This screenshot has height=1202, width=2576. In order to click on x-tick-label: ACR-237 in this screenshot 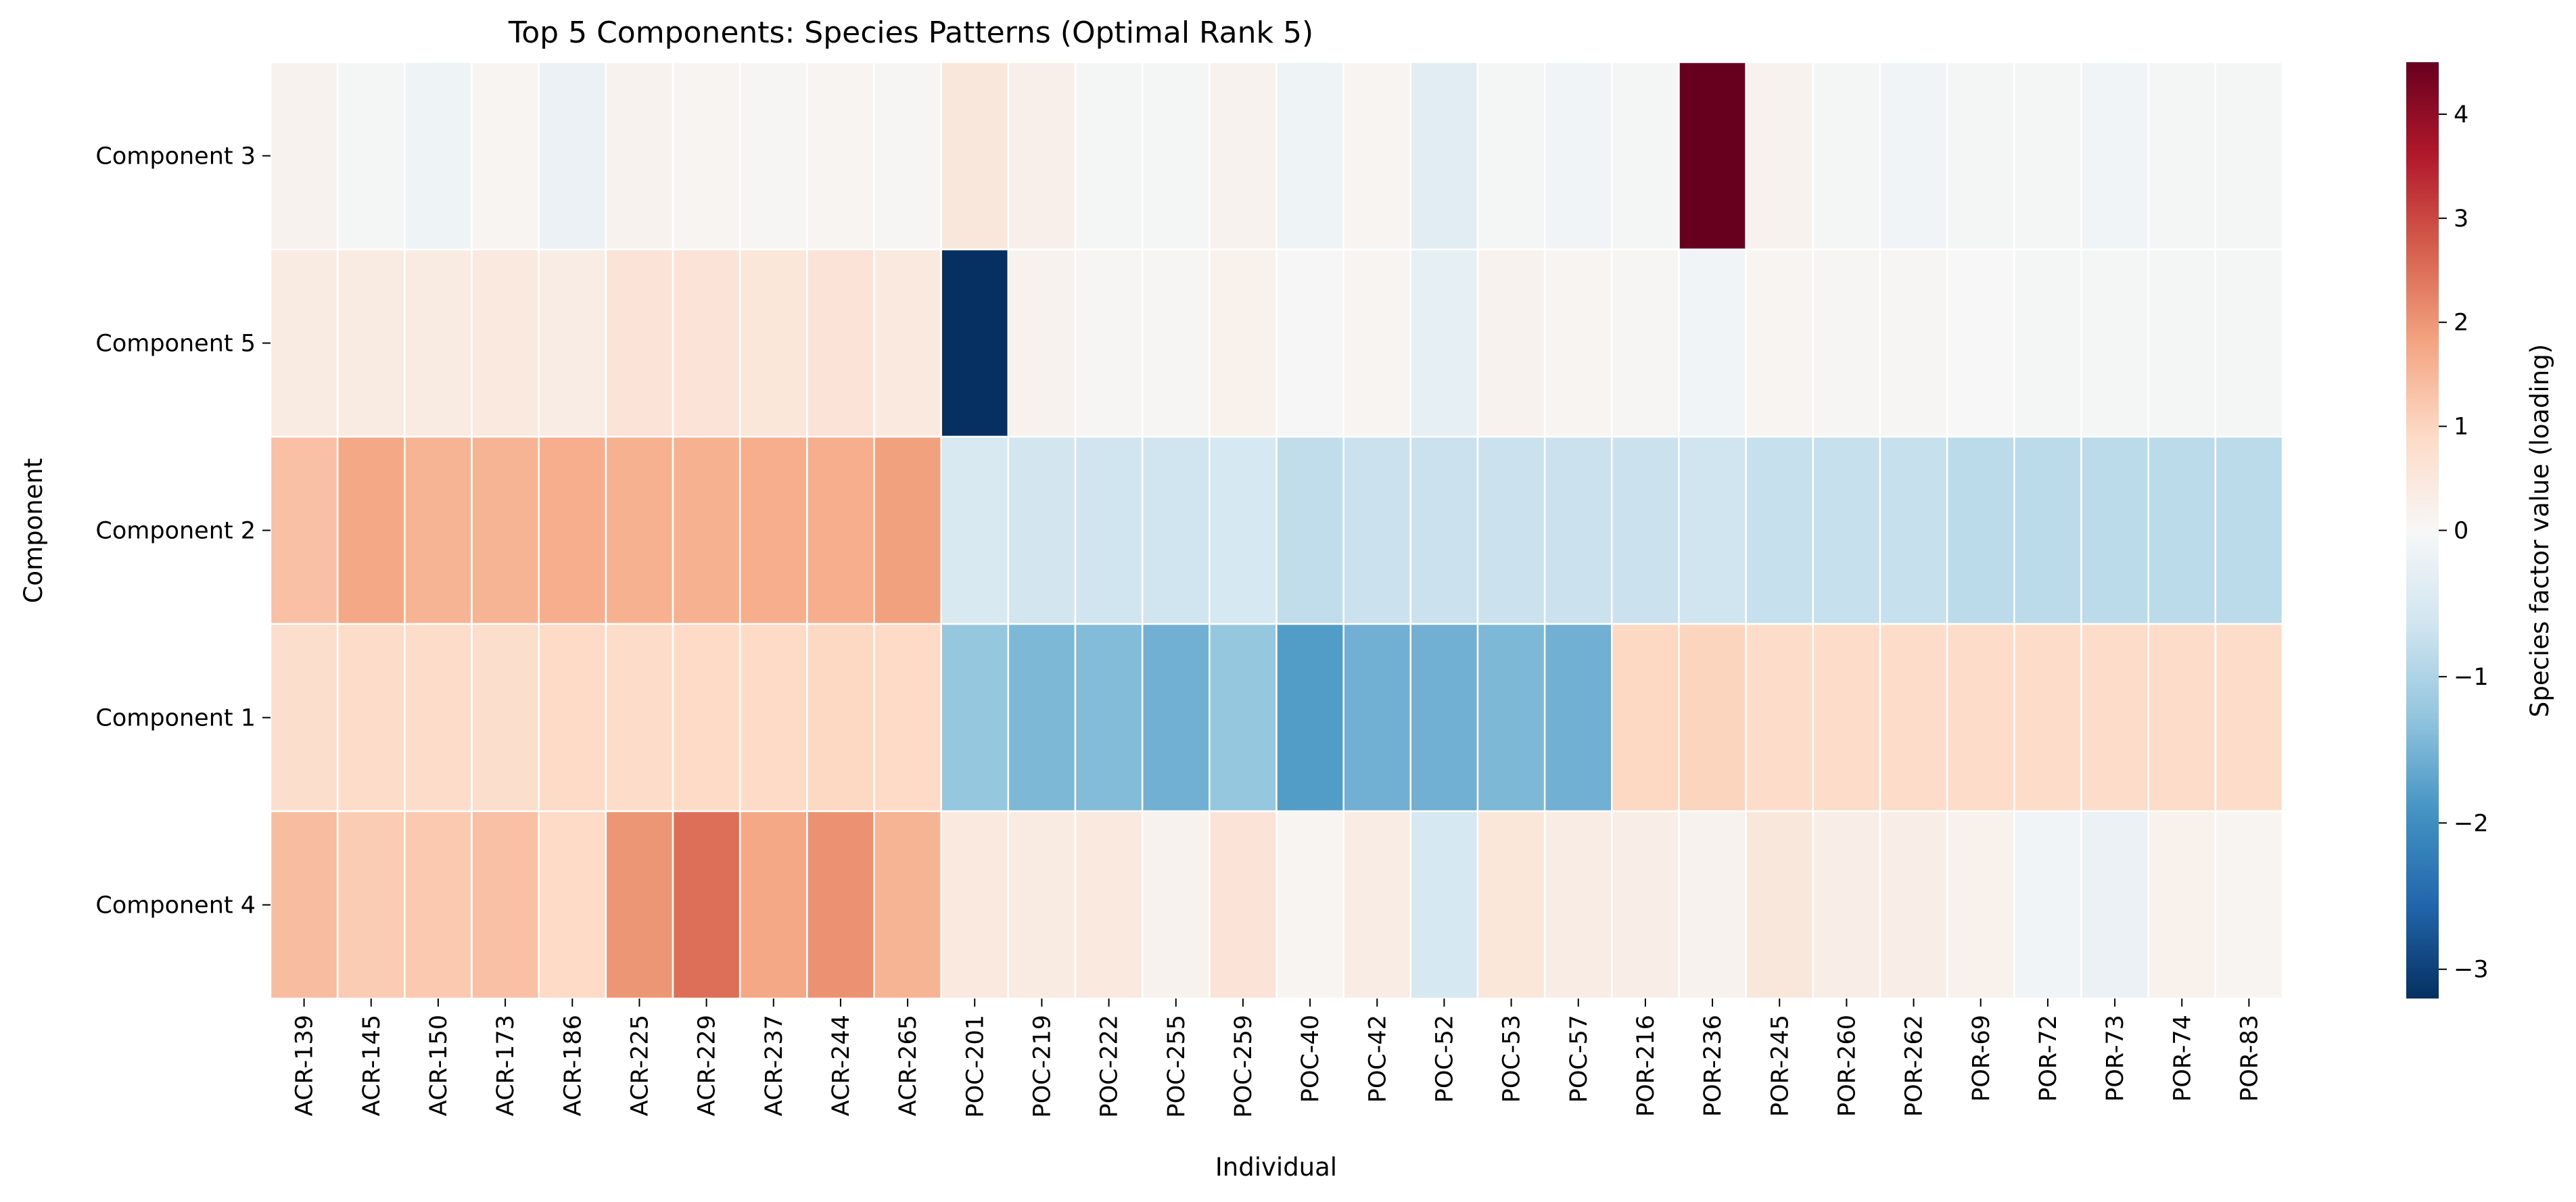, I will do `click(774, 1065)`.